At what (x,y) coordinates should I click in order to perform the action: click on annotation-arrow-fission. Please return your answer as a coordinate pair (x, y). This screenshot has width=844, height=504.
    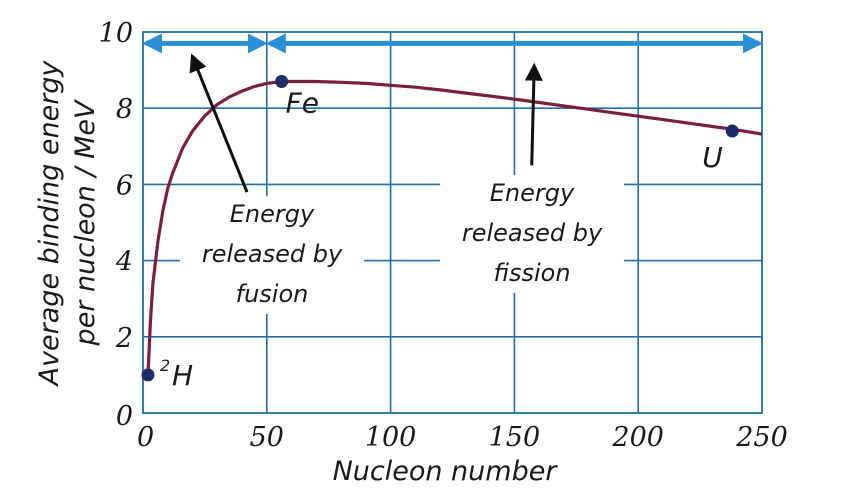
    Looking at the image, I should click on (533, 114).